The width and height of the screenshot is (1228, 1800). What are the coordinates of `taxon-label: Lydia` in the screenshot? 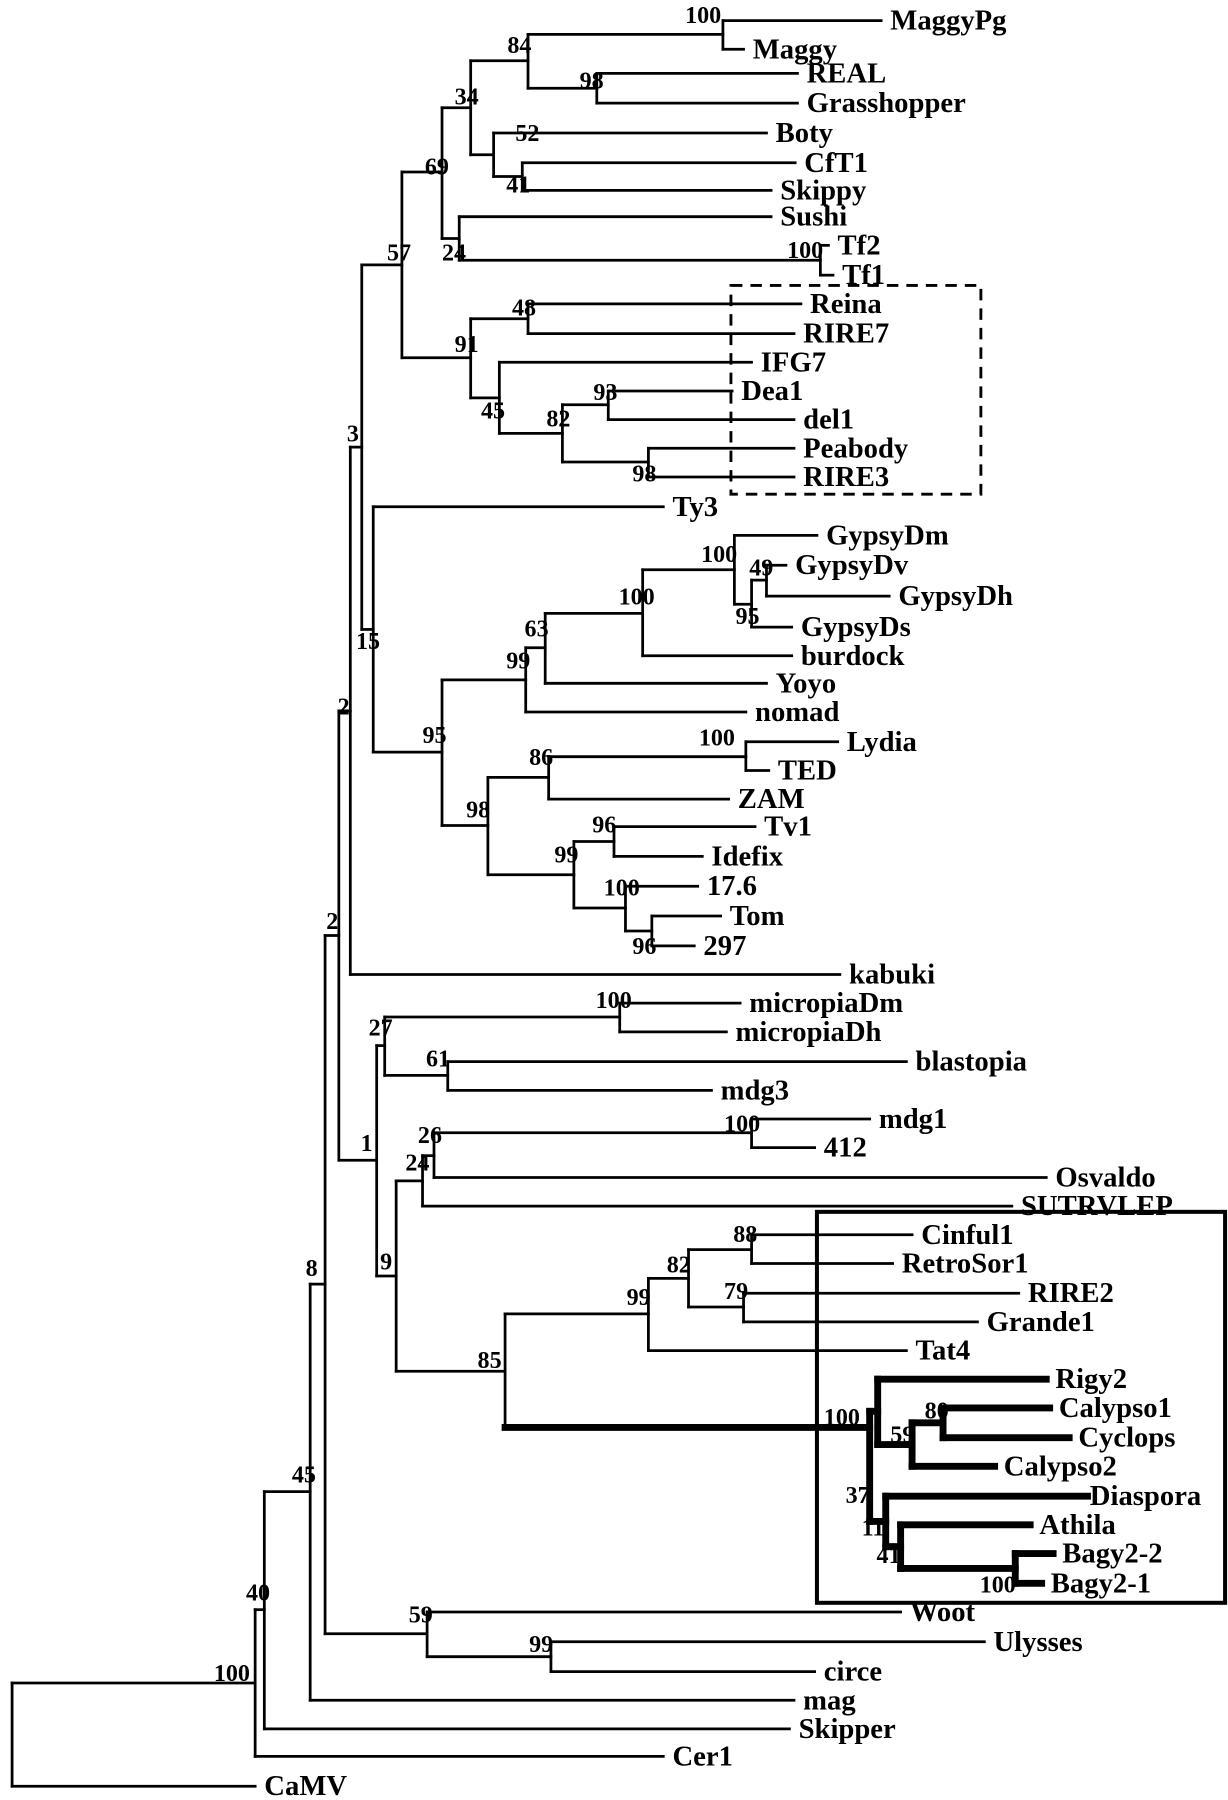 It's located at (882, 742).